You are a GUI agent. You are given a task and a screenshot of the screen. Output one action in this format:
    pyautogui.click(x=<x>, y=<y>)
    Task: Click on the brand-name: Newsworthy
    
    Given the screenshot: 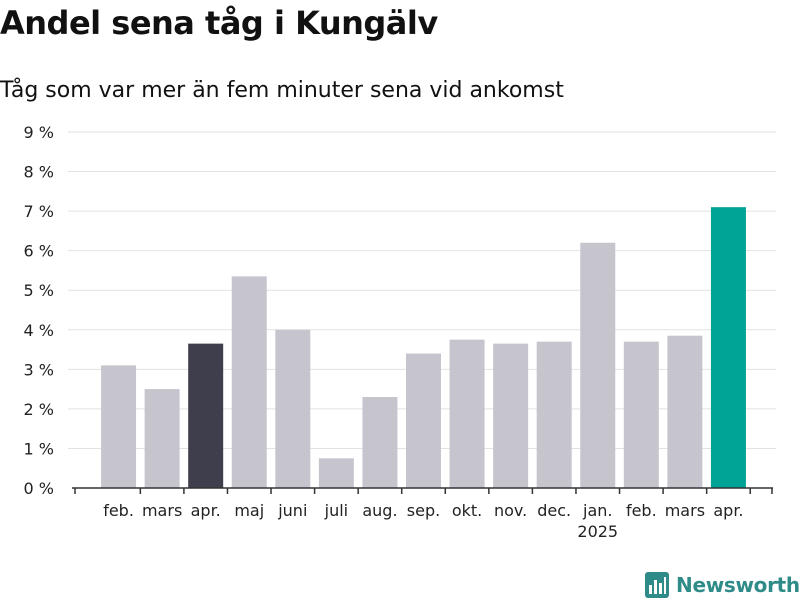 What is the action you would take?
    pyautogui.click(x=738, y=585)
    